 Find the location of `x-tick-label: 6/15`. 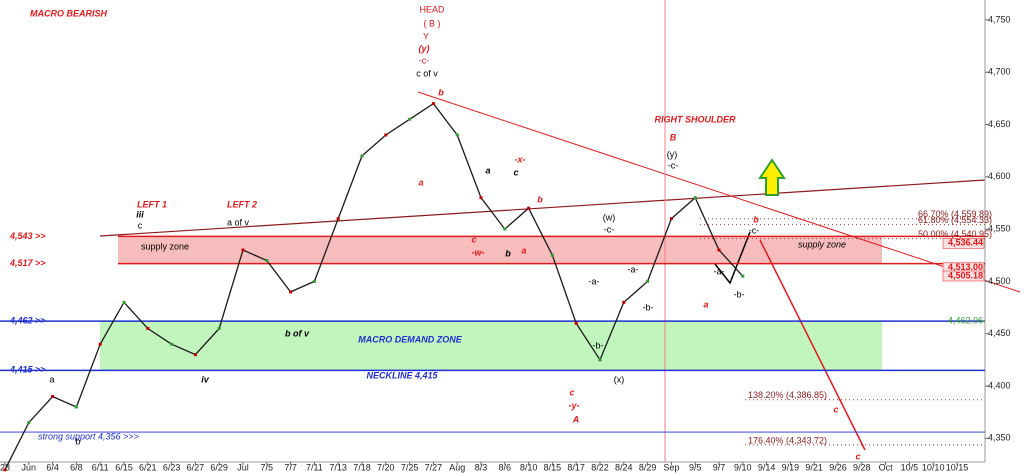

x-tick-label: 6/15 is located at coordinates (124, 467).